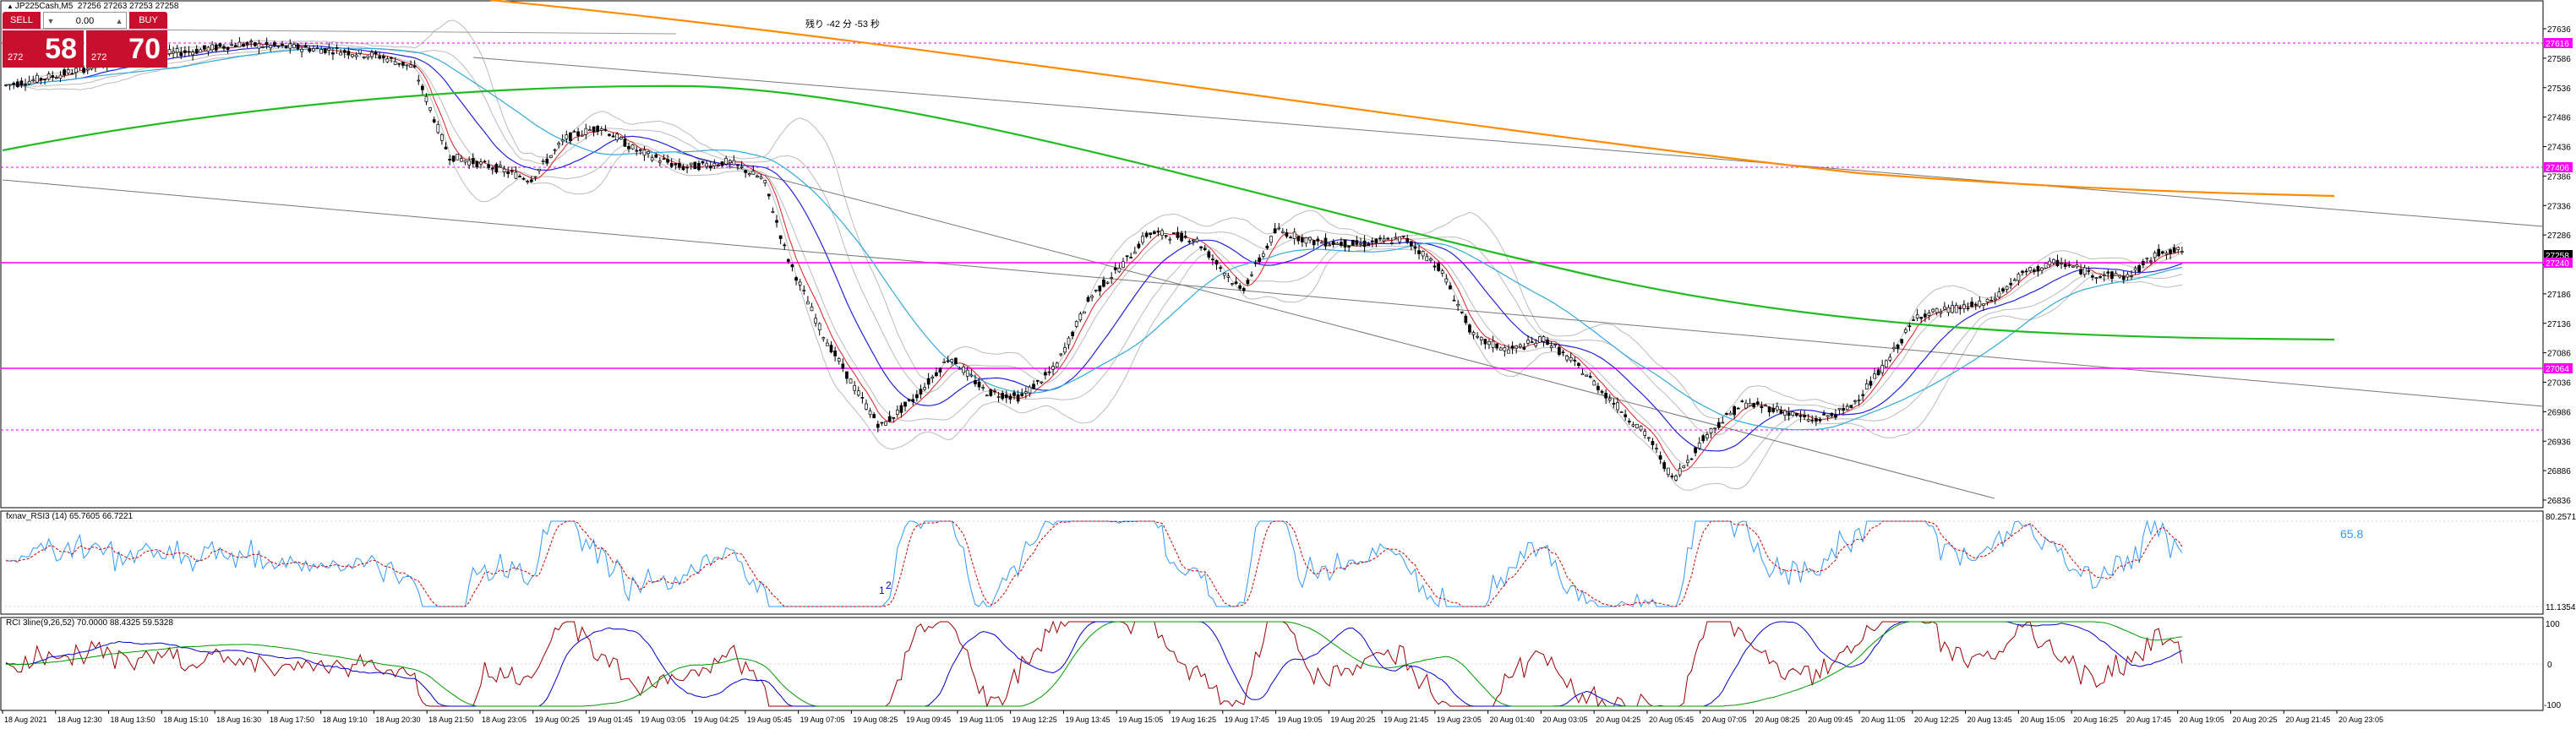 The width and height of the screenshot is (2576, 729). What do you see at coordinates (2559, 177) in the screenshot?
I see `price-tick-label: 27386` at bounding box center [2559, 177].